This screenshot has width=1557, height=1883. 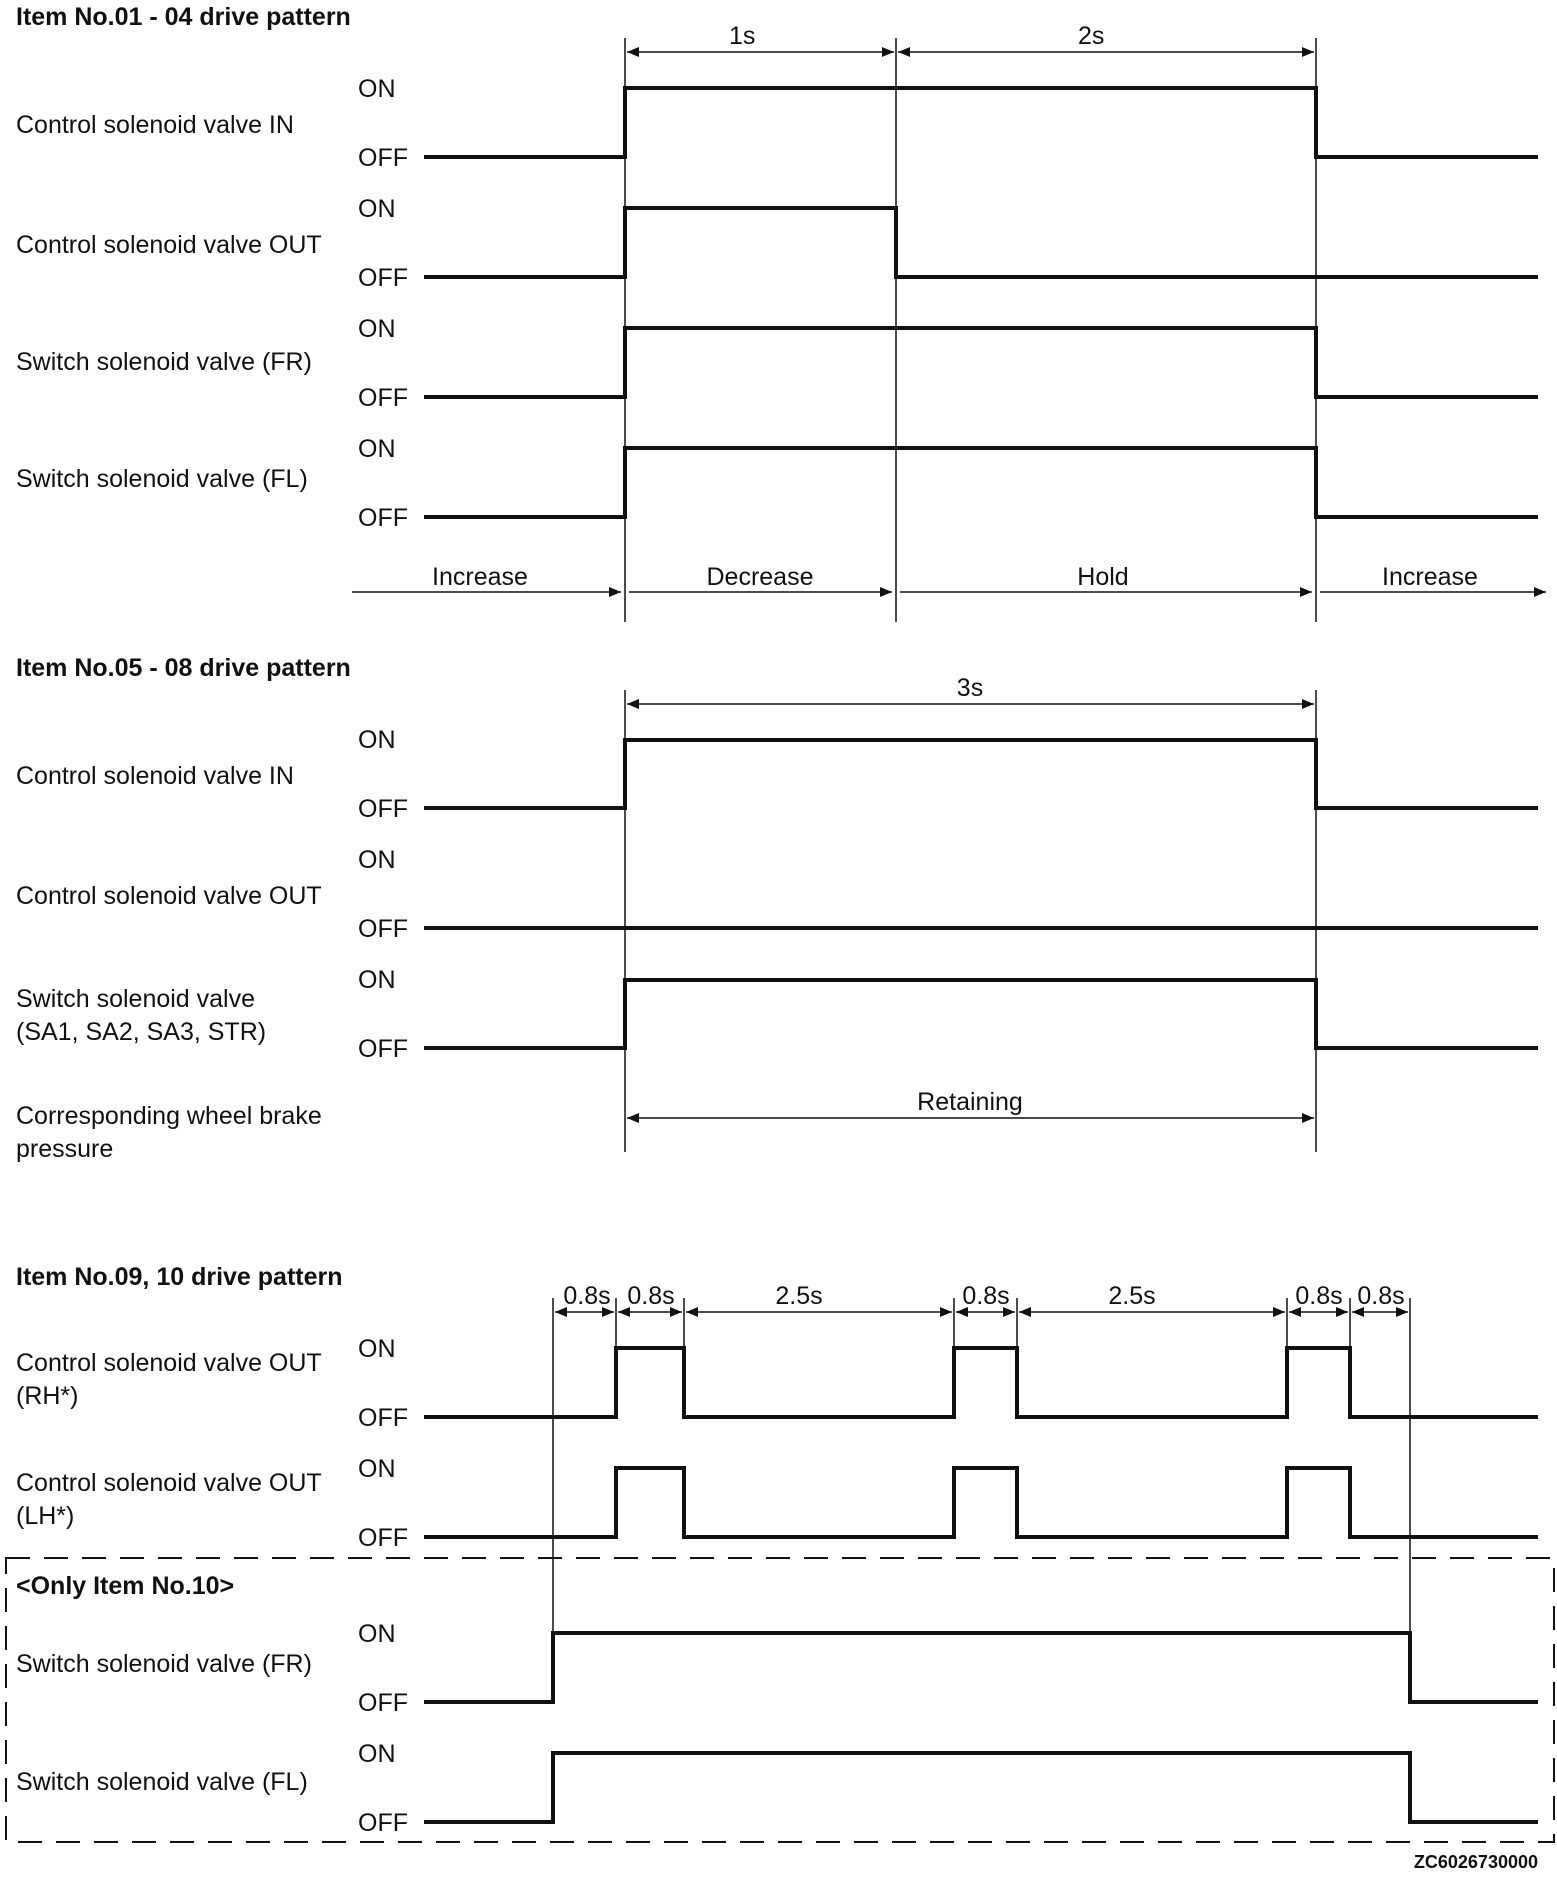 I want to click on signal-label-control-out-rh: Control solenoid valve OUT, so click(x=169, y=1363).